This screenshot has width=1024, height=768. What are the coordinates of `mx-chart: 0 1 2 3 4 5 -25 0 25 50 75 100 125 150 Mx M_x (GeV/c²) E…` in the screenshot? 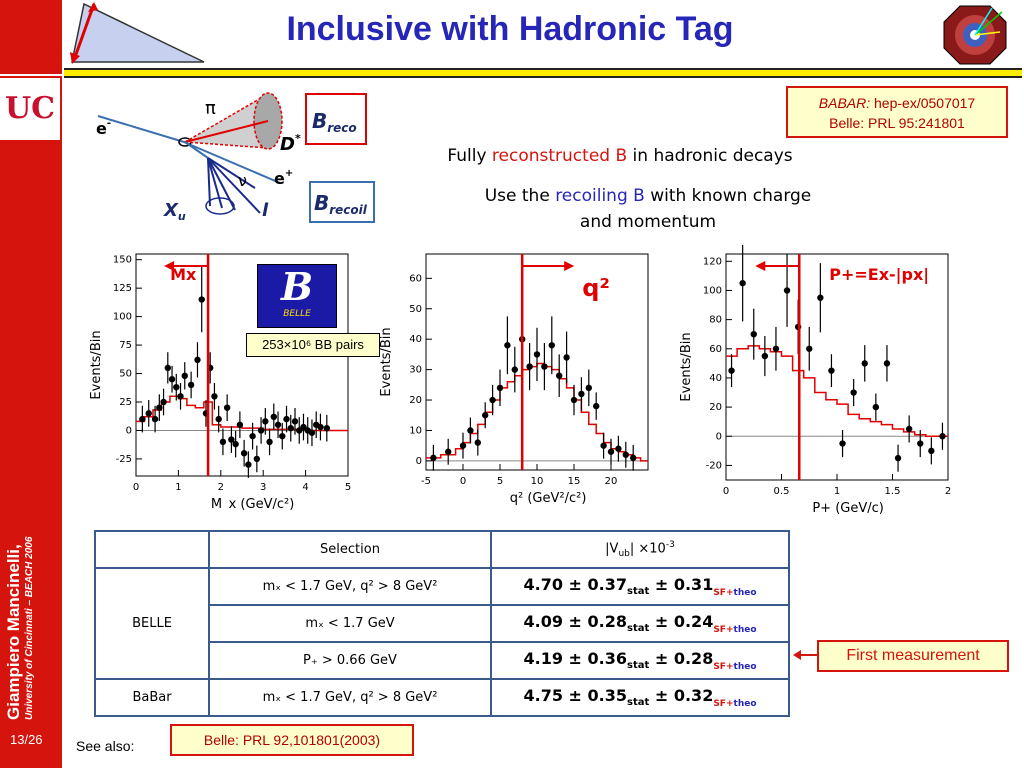 It's located at (220, 381).